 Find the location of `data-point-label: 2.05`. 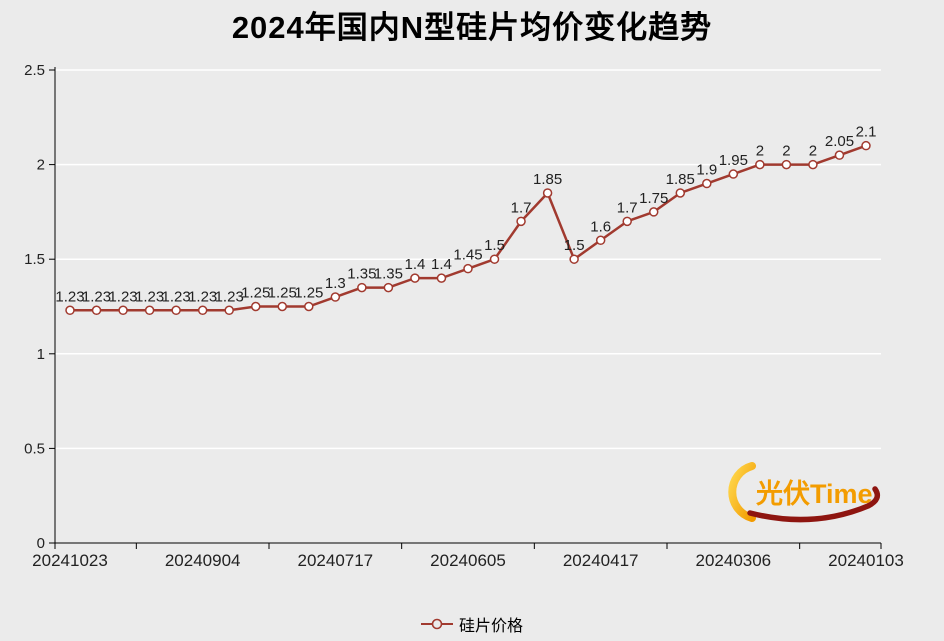

data-point-label: 2.05 is located at coordinates (839, 141).